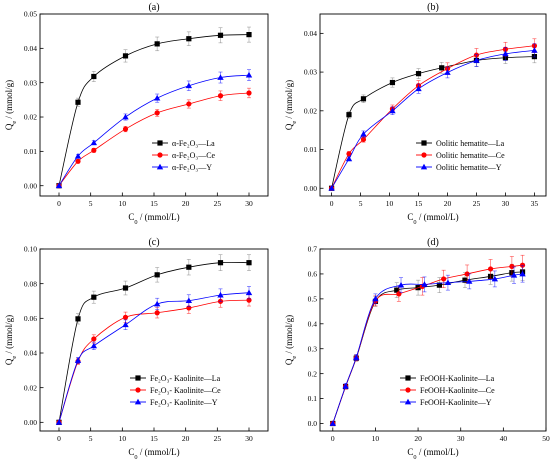 This screenshot has width=550, height=462. I want to click on legend-entry: α-Fe₂O₃—La, so click(193, 143).